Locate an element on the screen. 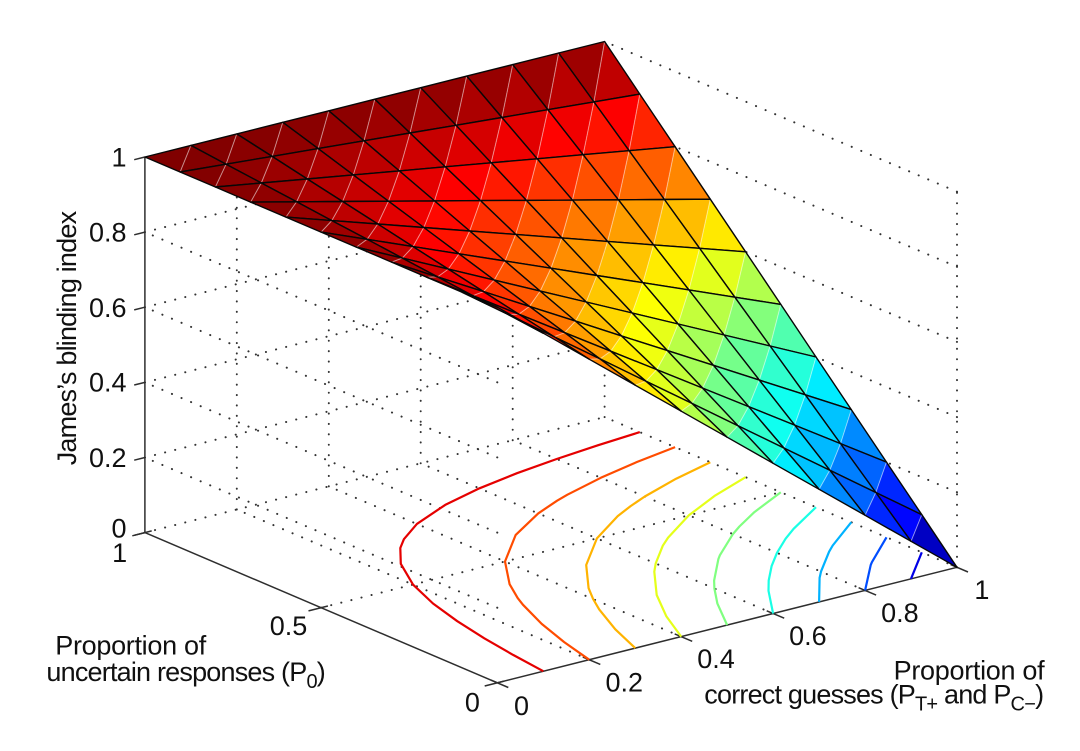  svg-text: 0.5 is located at coordinates (289, 626).